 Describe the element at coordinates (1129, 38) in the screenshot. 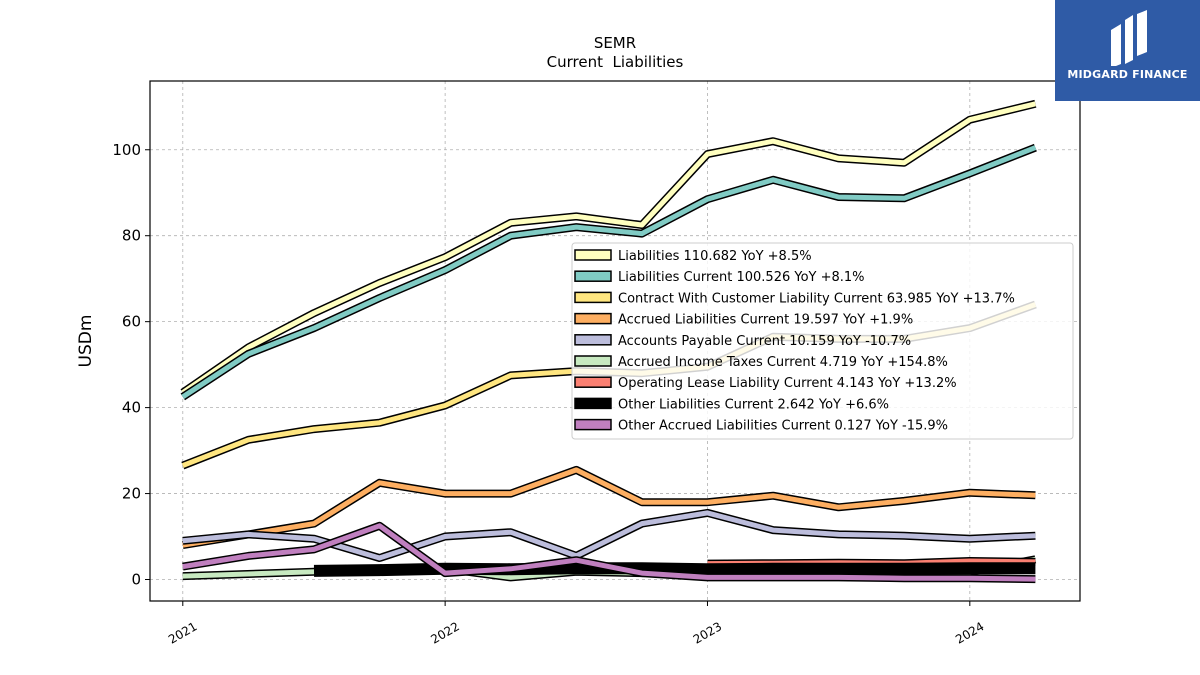

I see `midgard-logo-icon` at that location.